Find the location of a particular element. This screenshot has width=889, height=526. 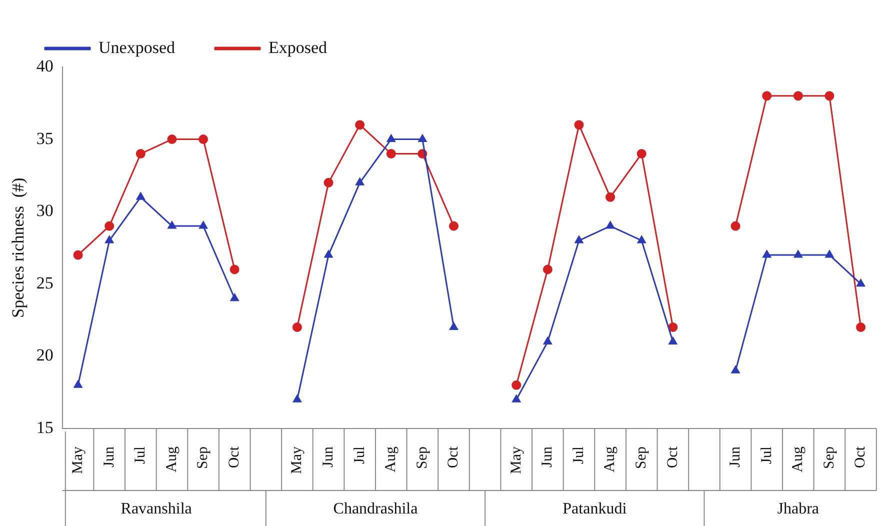

y-tick-label: 15 is located at coordinates (45, 427).